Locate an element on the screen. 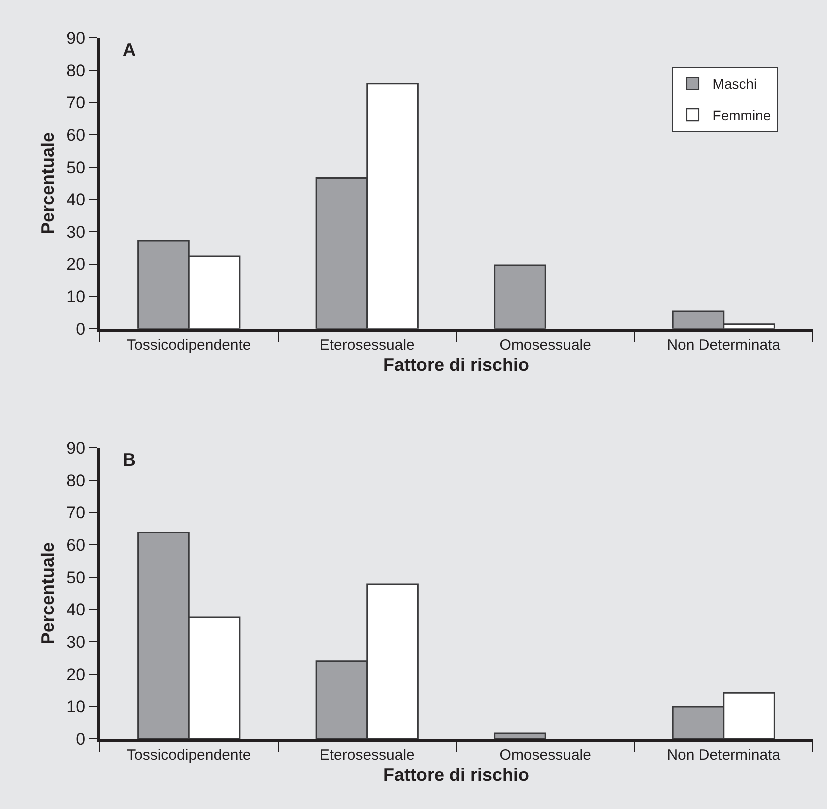  chart-title: B is located at coordinates (129, 460).